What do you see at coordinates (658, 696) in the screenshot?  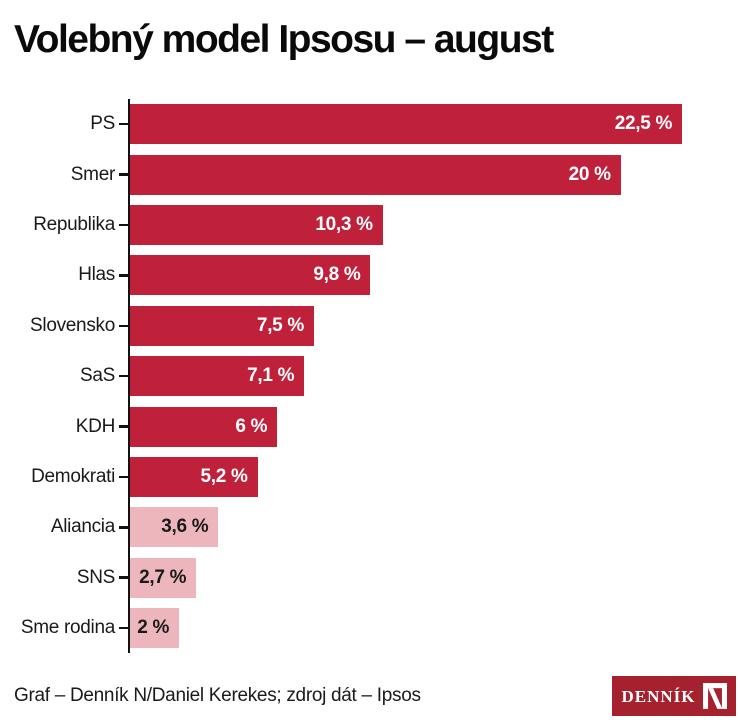 I see `logo-wordmark: DENNÍK` at bounding box center [658, 696].